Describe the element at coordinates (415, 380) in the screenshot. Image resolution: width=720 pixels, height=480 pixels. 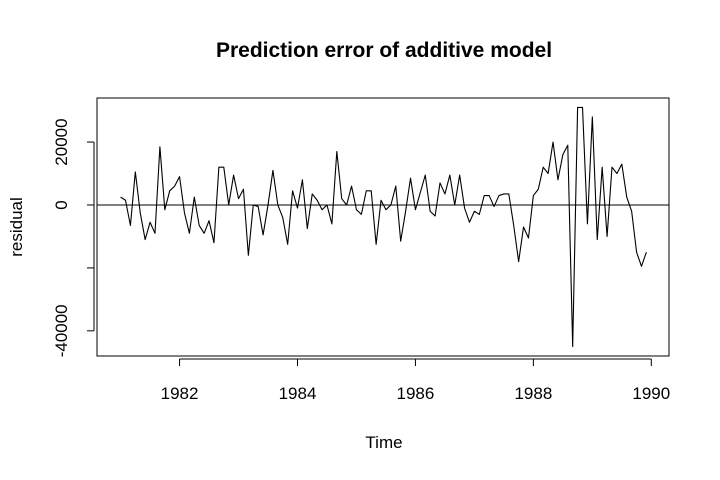
I see `x-axis: 1982 1984 1986 1988 1990` at that location.